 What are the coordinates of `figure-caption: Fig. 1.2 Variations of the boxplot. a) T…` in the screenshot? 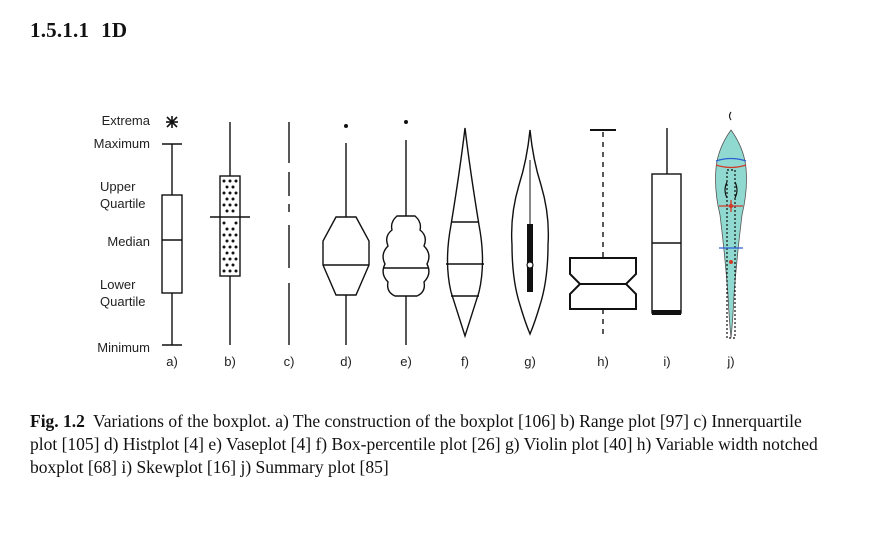 It's located at (430, 444).